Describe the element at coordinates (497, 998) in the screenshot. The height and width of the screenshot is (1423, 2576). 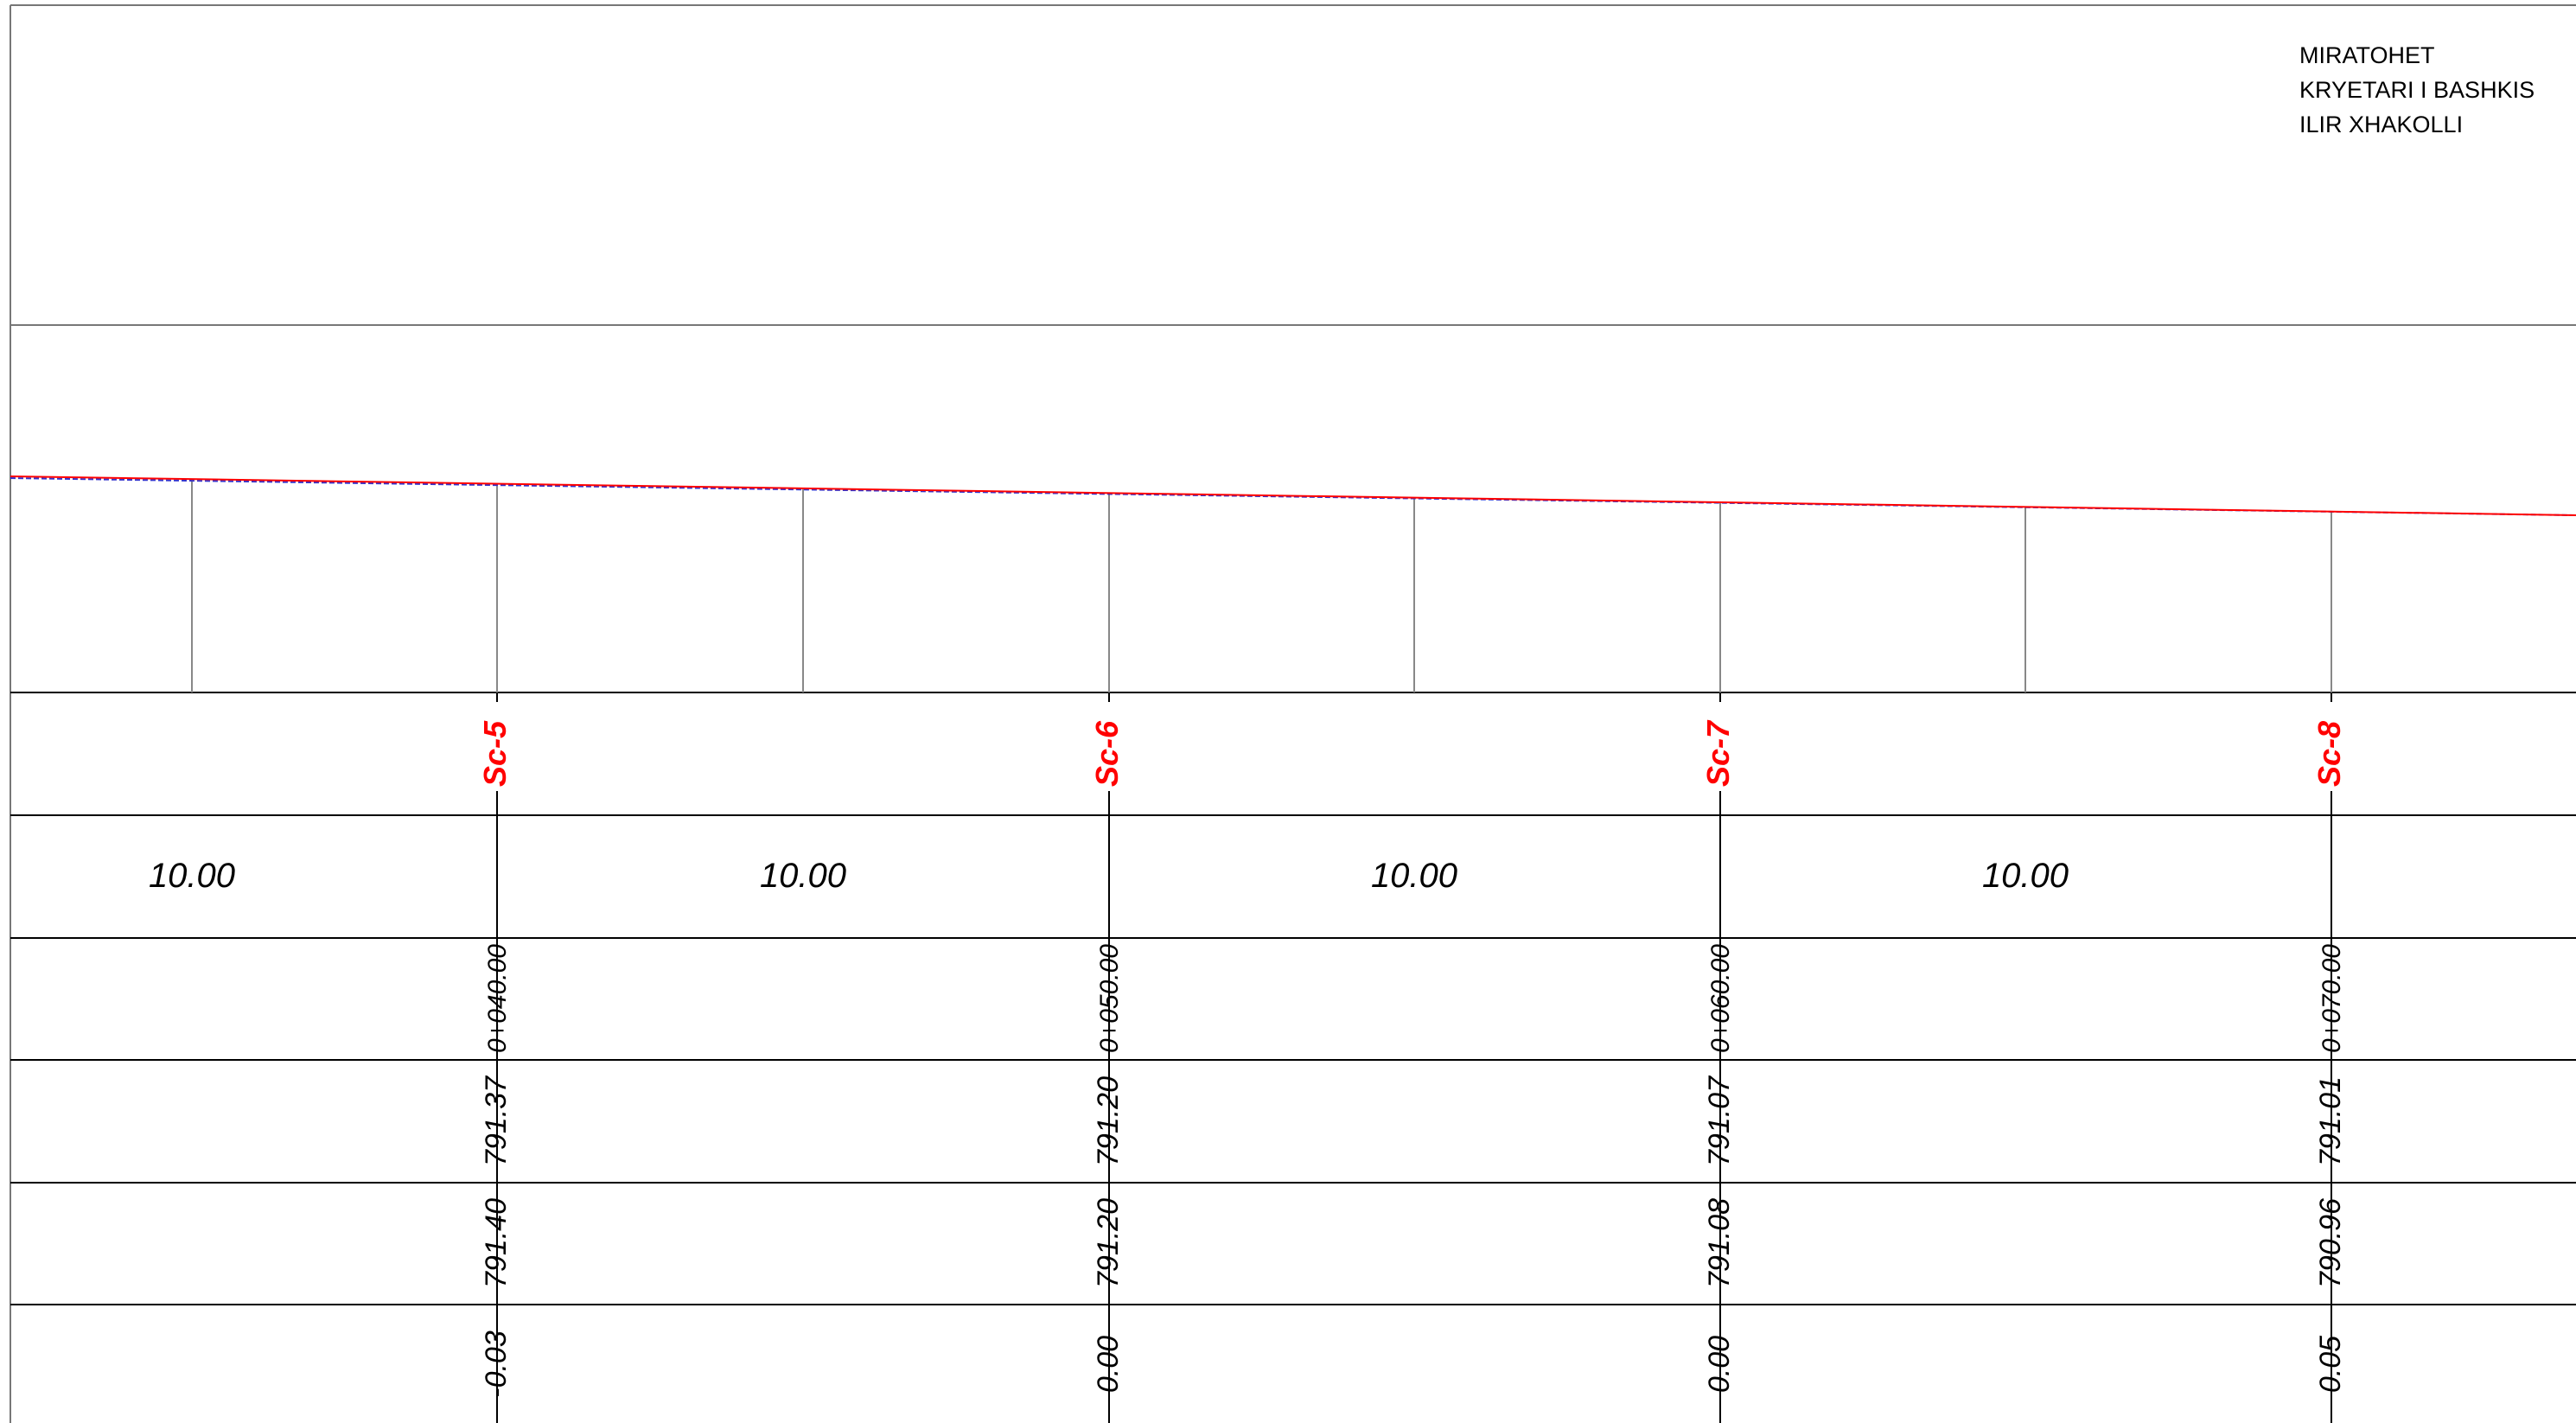
I see `station-chainage: 0+040.00` at that location.